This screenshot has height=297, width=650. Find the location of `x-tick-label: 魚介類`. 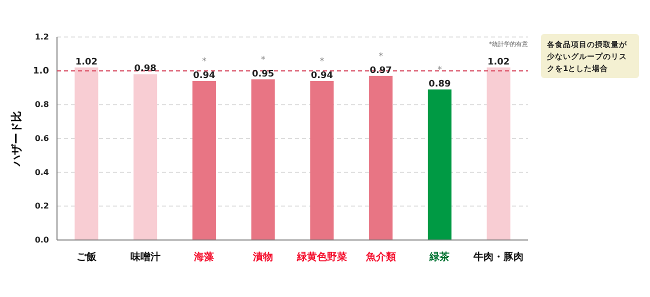

x-tick-label: 魚介類 is located at coordinates (380, 257).